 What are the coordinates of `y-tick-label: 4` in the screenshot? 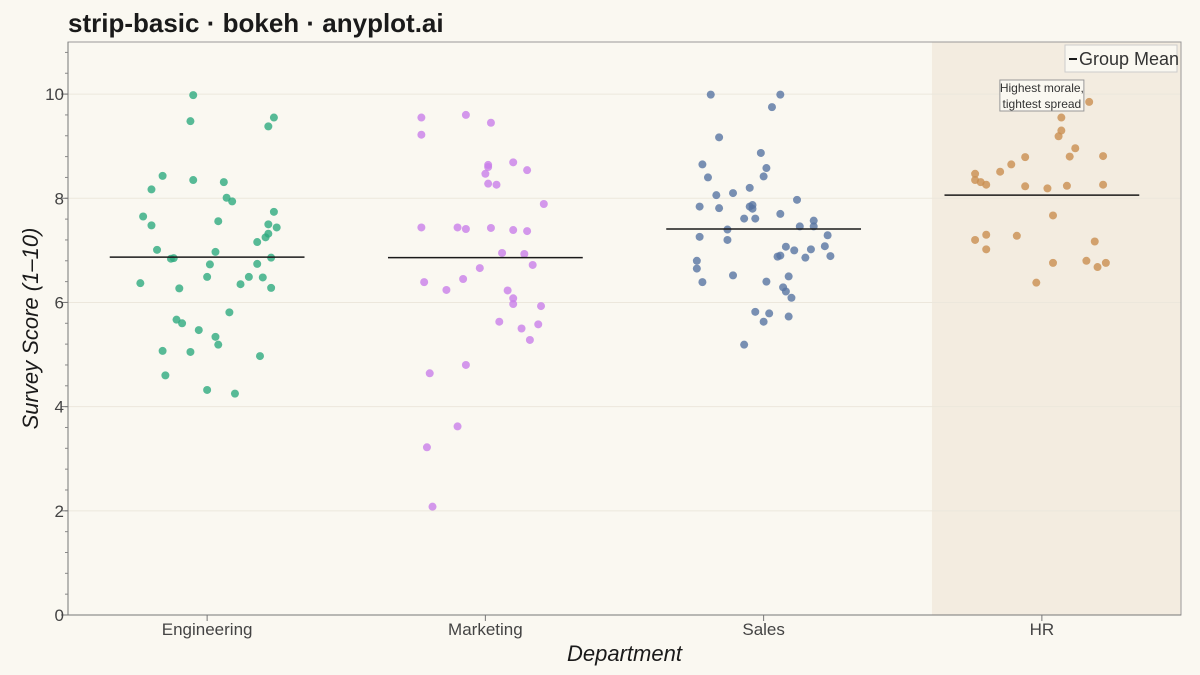 It's located at (59, 407).